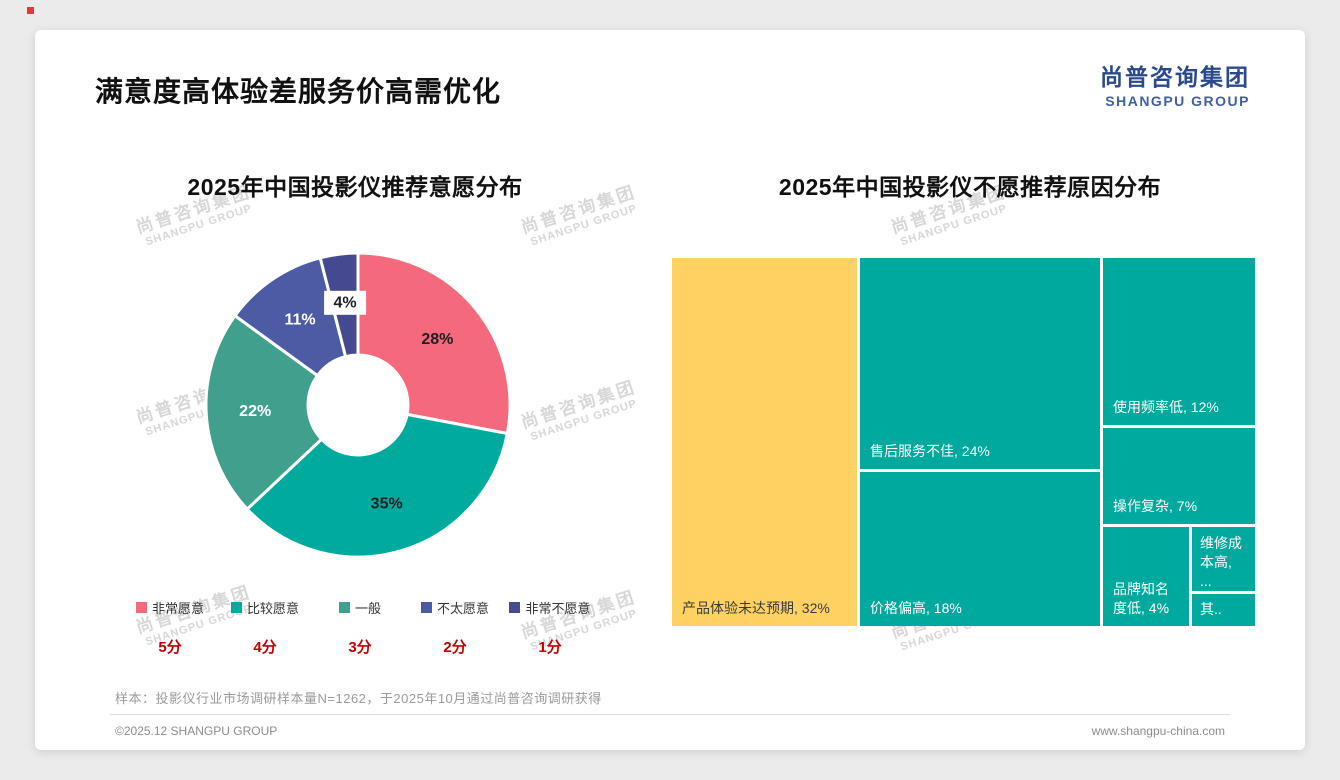 The image size is (1340, 780). I want to click on legend-label: 比较愿意, so click(272, 608).